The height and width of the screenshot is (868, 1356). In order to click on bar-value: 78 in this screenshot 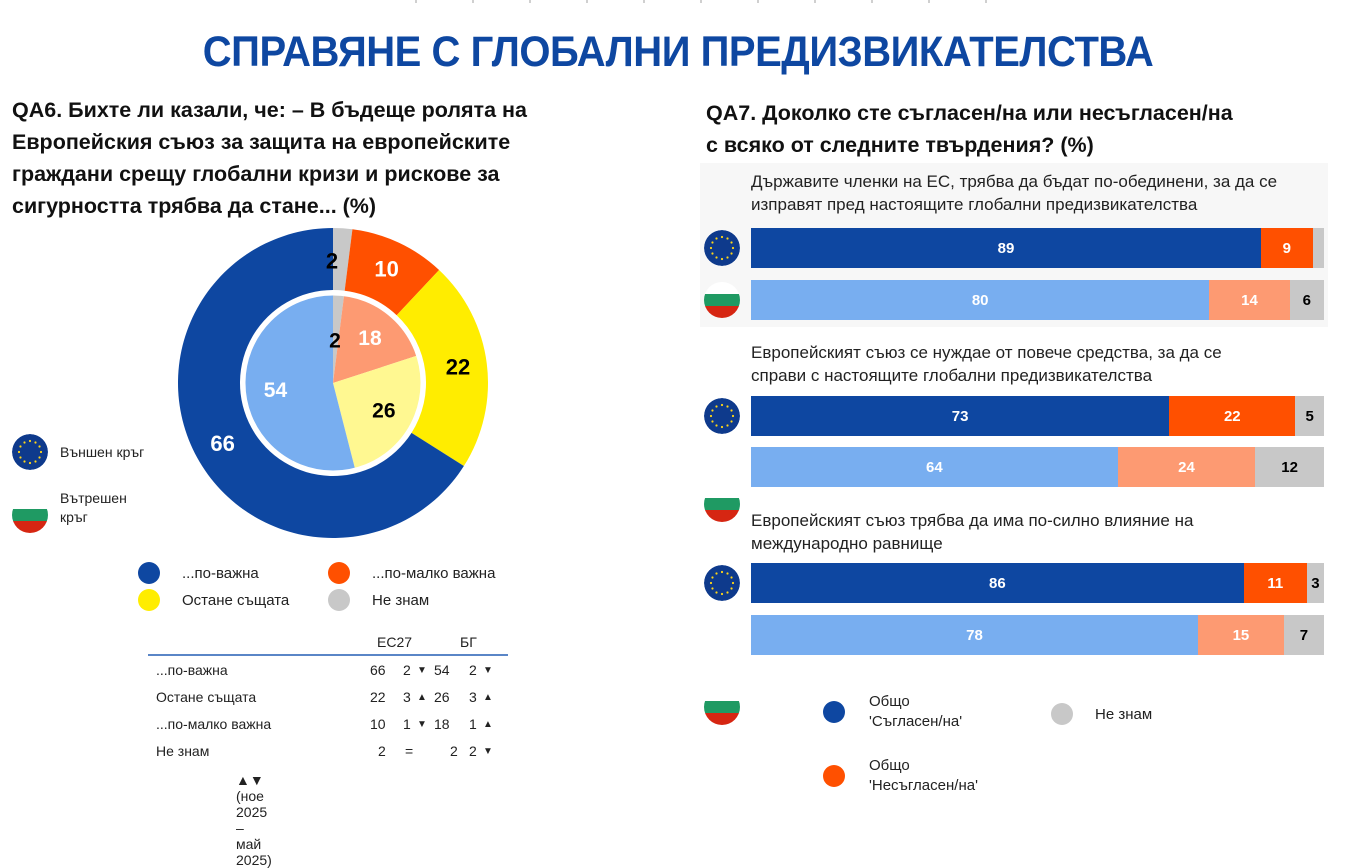, I will do `click(974, 635)`.